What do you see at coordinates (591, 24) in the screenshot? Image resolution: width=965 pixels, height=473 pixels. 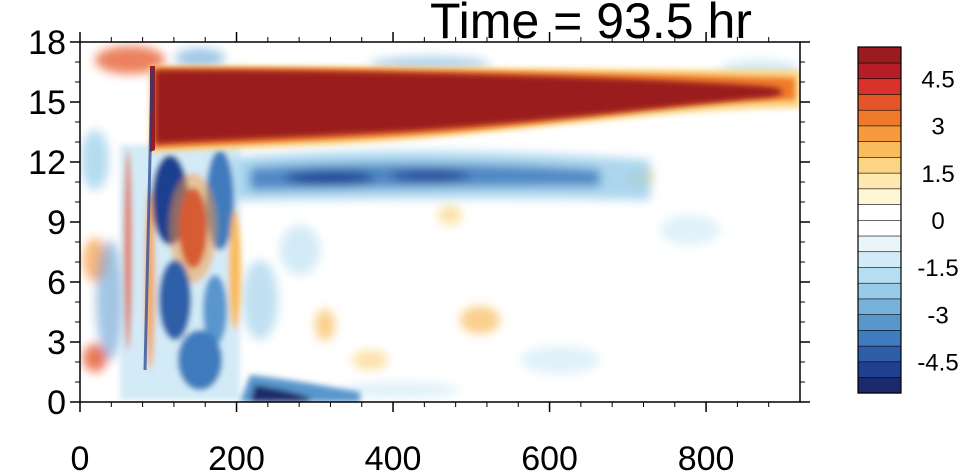 I see `chart-title: Time = 93.5 hr` at bounding box center [591, 24].